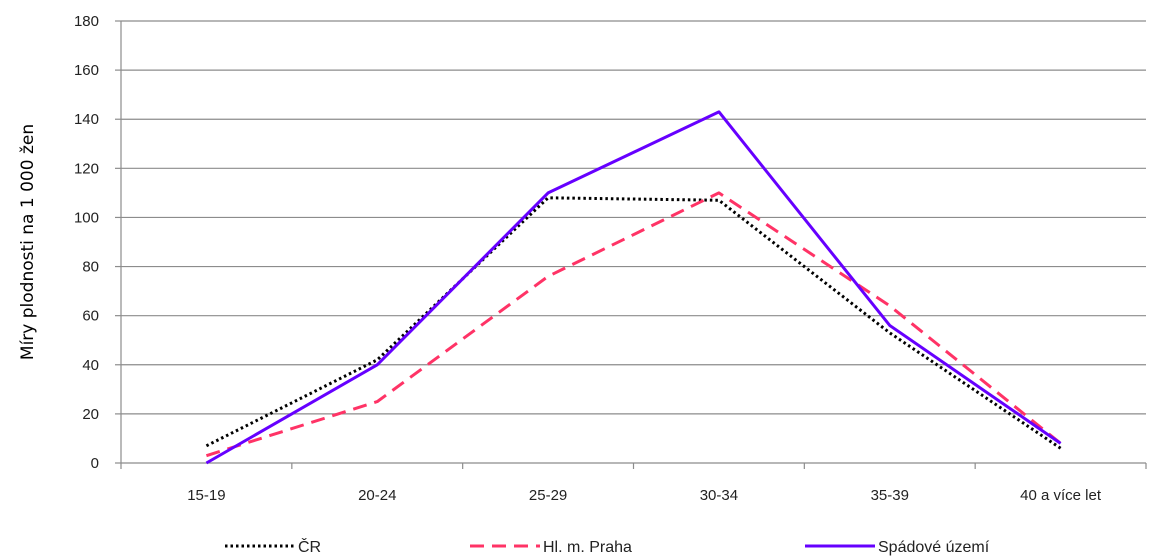  Describe the element at coordinates (644, 495) in the screenshot. I see `x-tick-labels: 15-19 20-24 25-29 30-34 35-39 40 a více let` at that location.